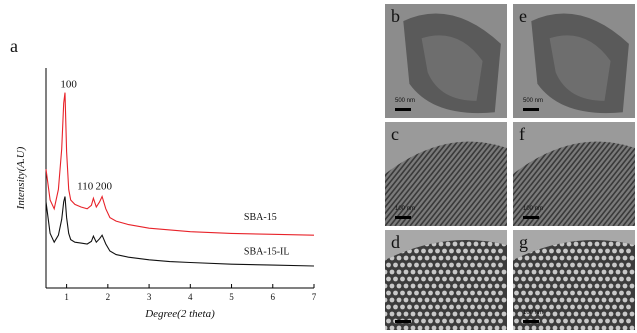 The width and height of the screenshot is (637, 333). Describe the element at coordinates (103, 186) in the screenshot. I see `peak-annotation: 200` at that location.